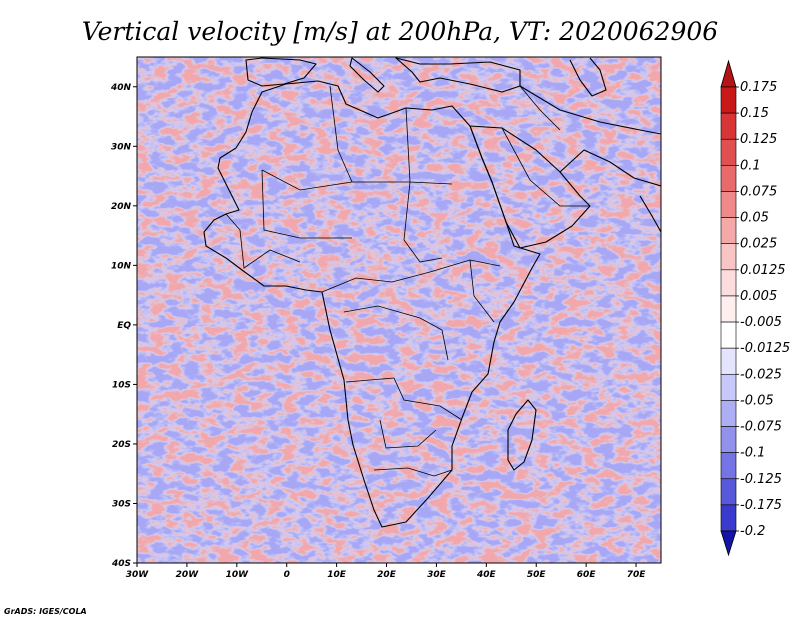  I want to click on border-libya-egypt, so click(408, 145).